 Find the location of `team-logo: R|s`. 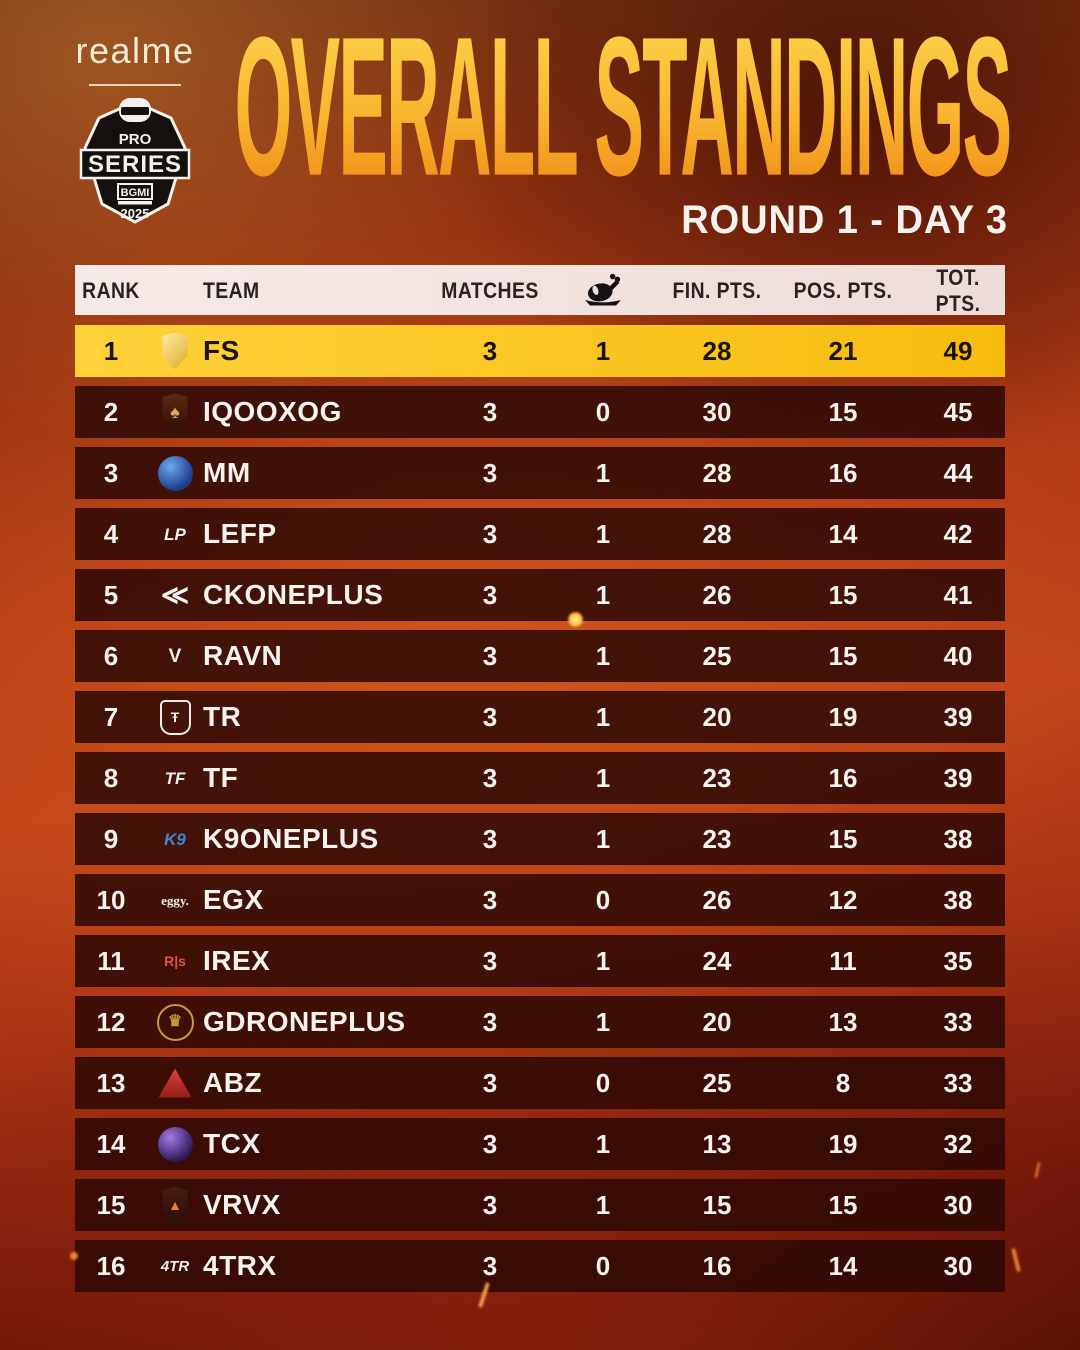

team-logo: R|s is located at coordinates (175, 961).